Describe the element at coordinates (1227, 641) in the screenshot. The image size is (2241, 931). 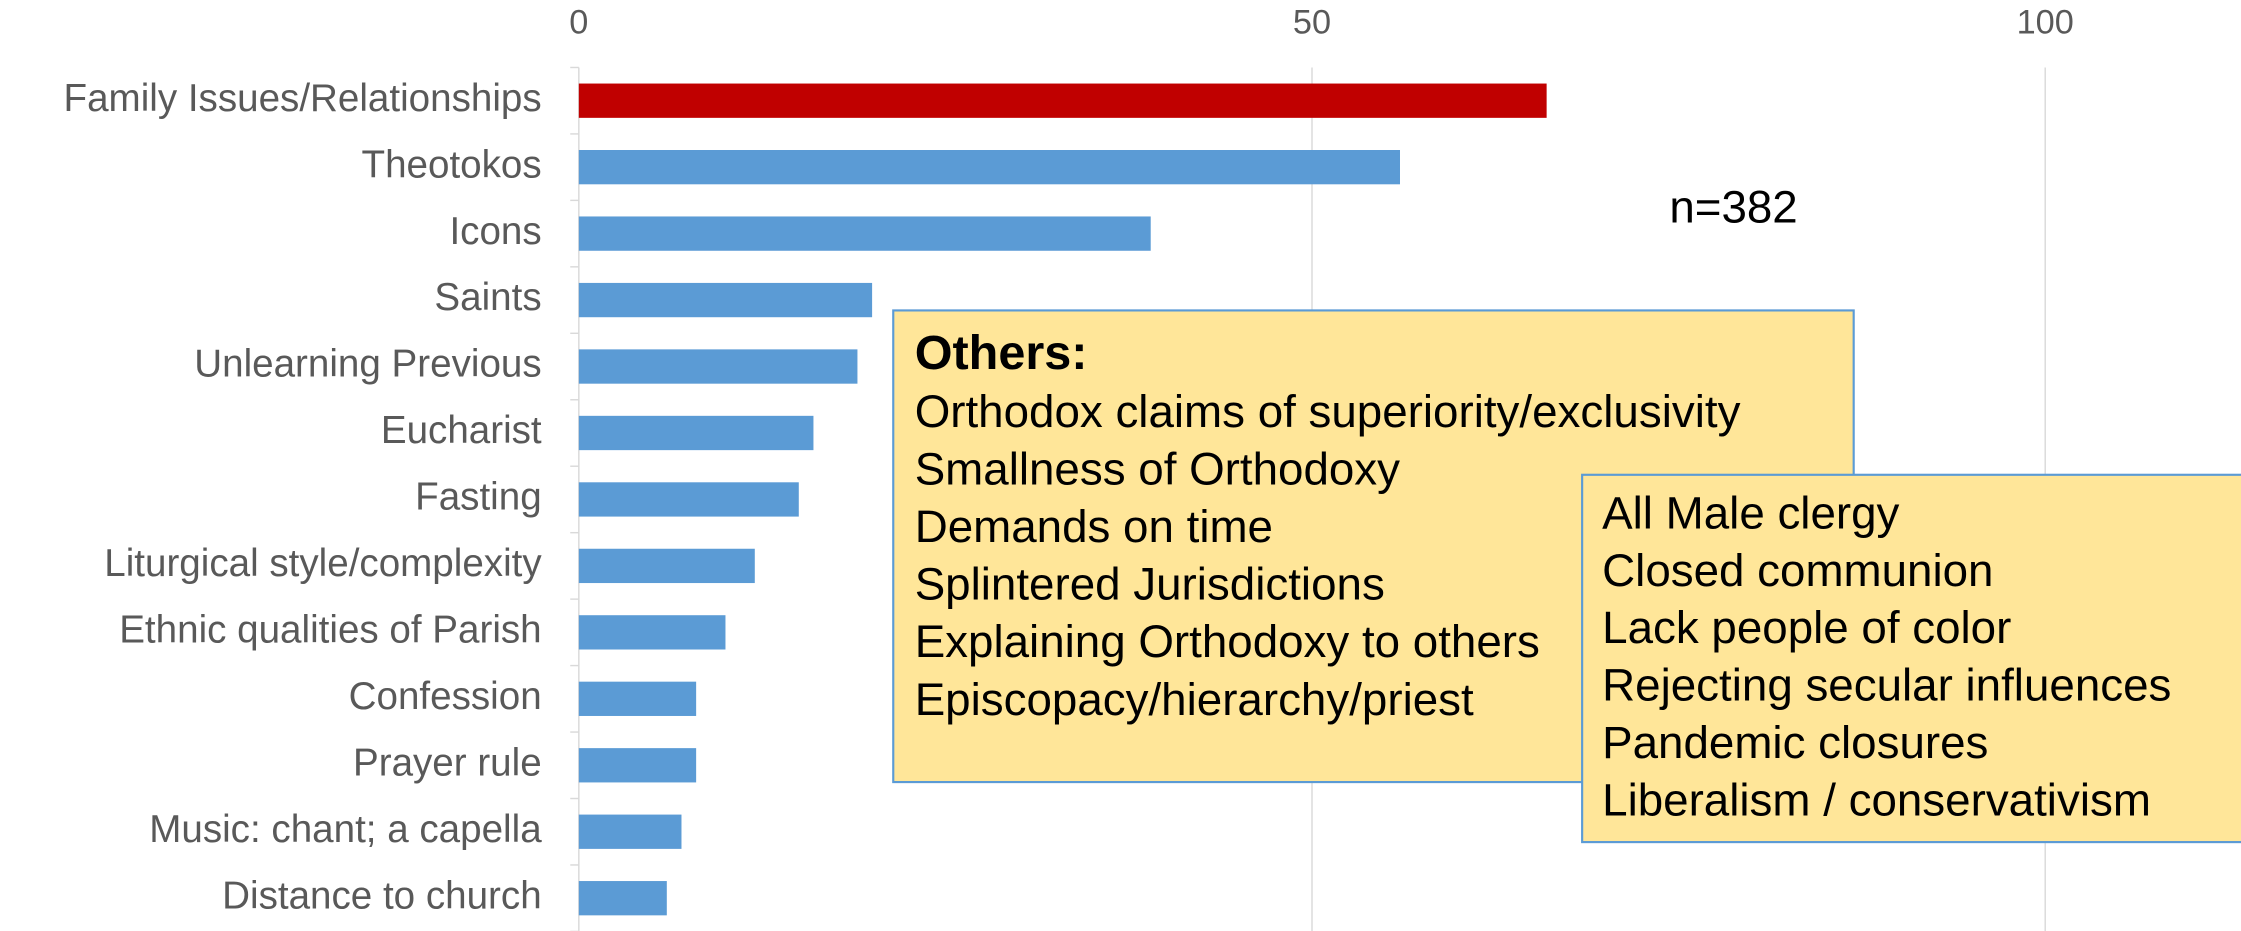
I see `others-item: Explaining Orthodoxy to others` at that location.